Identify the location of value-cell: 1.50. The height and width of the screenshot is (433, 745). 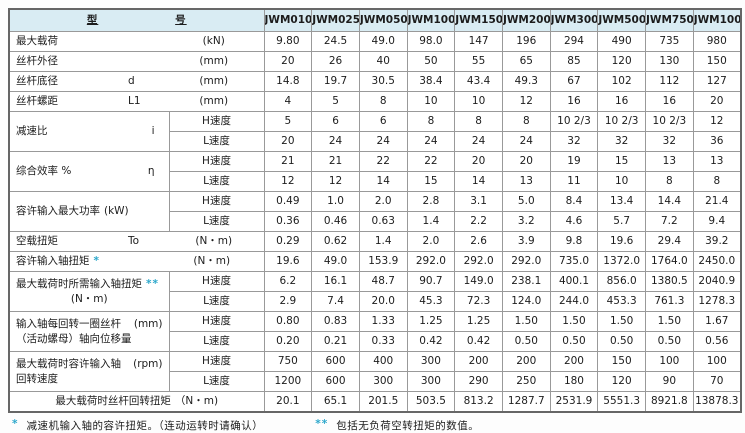
(574, 321).